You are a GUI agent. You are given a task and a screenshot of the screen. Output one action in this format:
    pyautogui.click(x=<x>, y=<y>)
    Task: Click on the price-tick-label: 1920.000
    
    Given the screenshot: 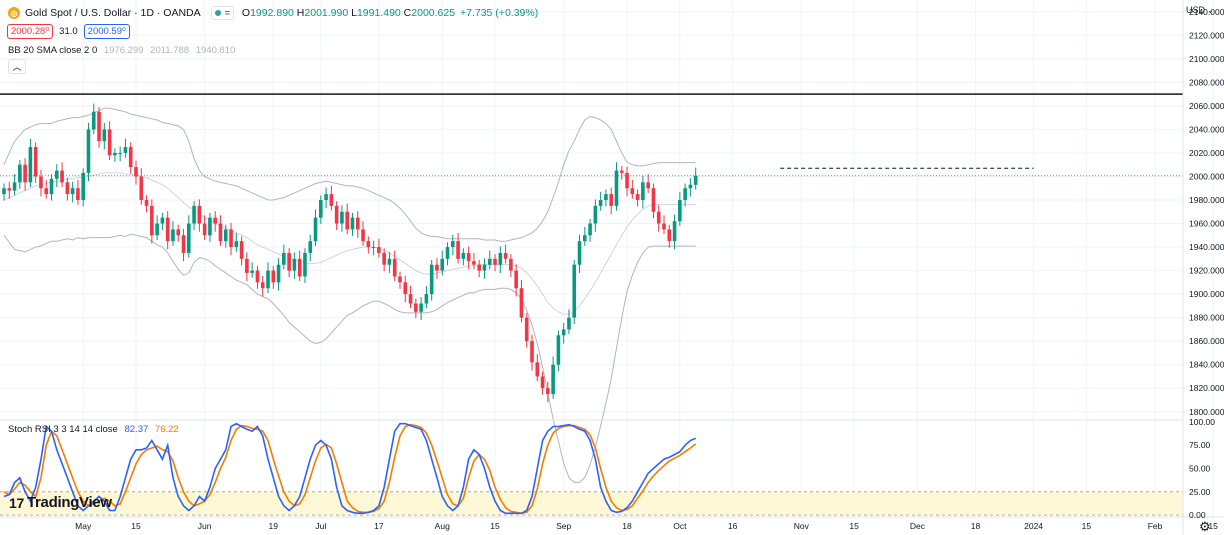 What is the action you would take?
    pyautogui.click(x=1206, y=271)
    